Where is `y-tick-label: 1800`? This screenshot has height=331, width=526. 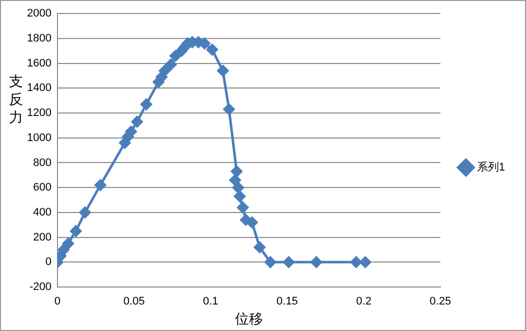
y-tick-label: 1800 is located at coordinates (39, 38).